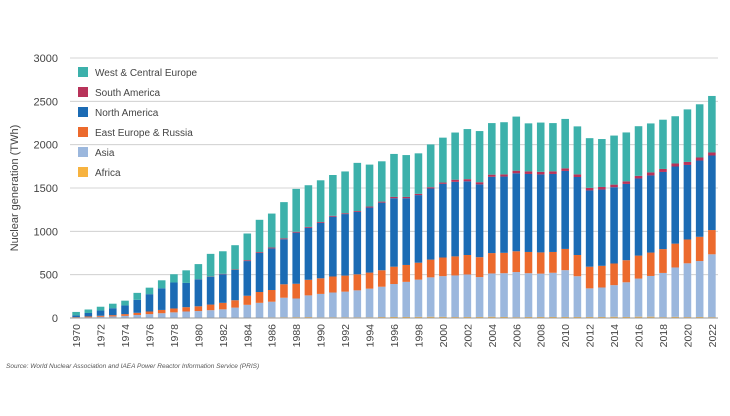  Describe the element at coordinates (406, 299) in the screenshot. I see `bar-segment-asia-1997` at that location.